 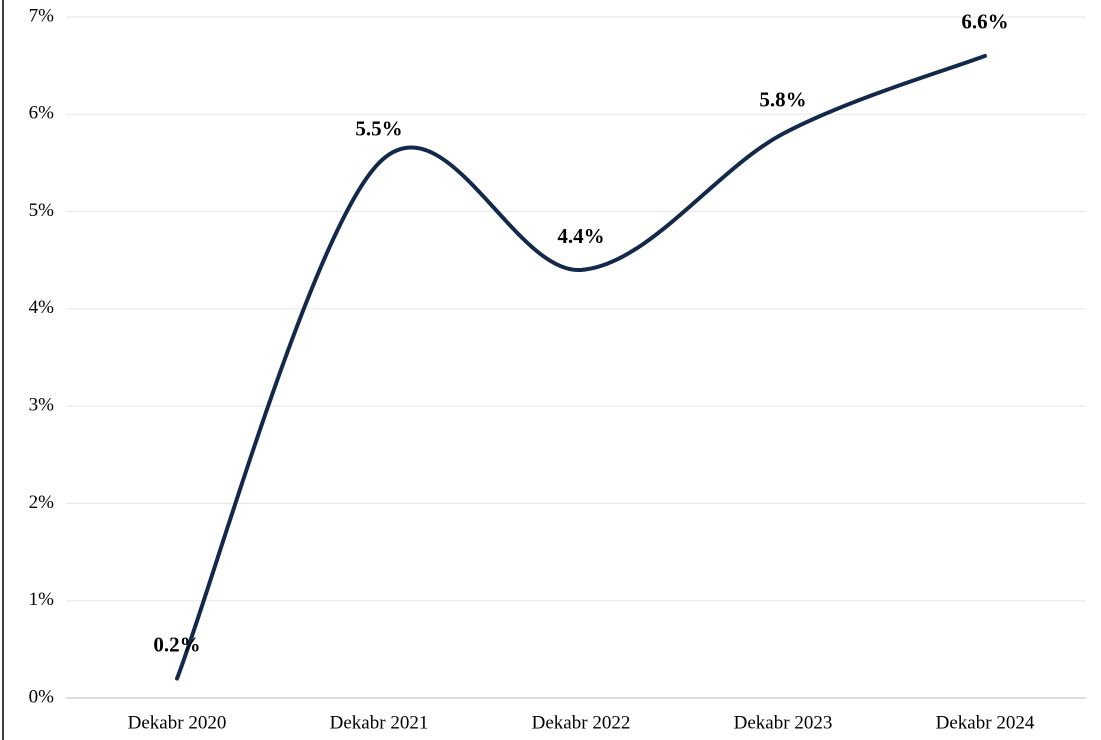 What do you see at coordinates (42, 113) in the screenshot?
I see `y-tick-label: 6%` at bounding box center [42, 113].